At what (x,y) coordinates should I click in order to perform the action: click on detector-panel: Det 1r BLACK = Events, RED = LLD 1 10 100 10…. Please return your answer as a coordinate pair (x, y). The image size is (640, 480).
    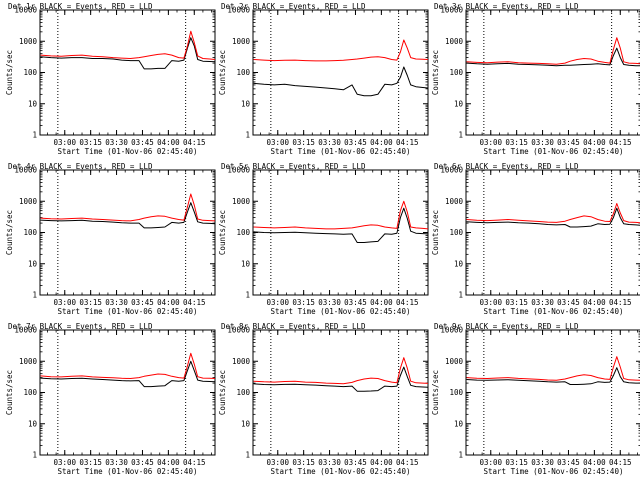
    Looking at the image, I should click on (110, 79).